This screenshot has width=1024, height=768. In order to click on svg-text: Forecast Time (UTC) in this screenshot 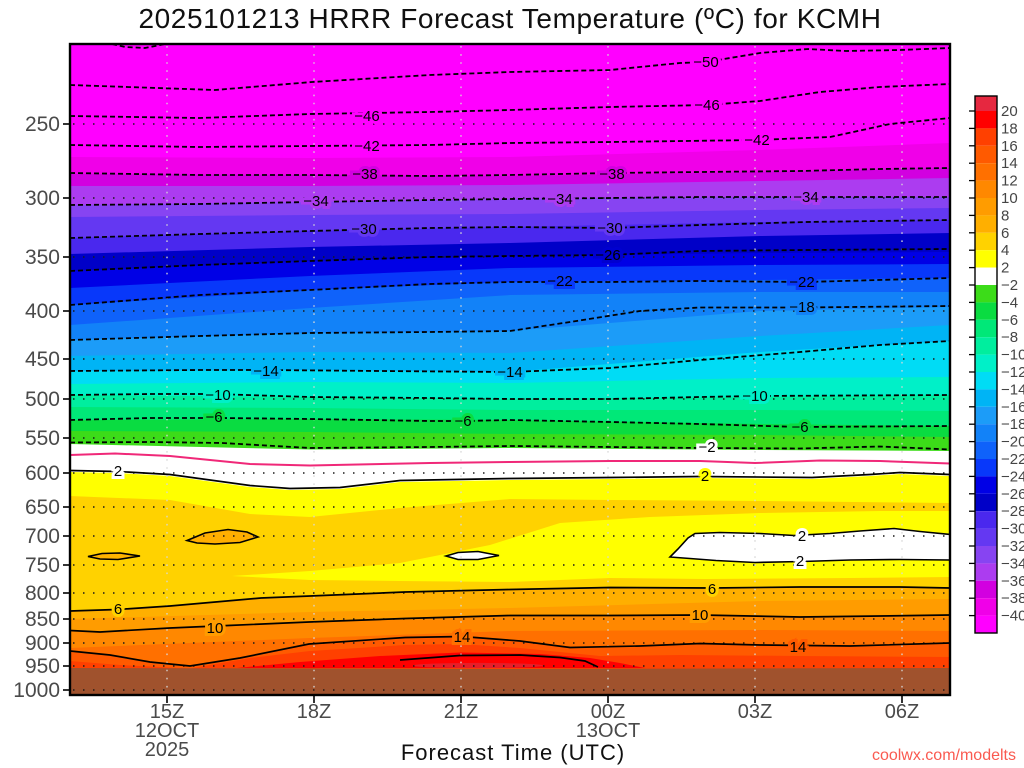, I will do `click(513, 752)`.